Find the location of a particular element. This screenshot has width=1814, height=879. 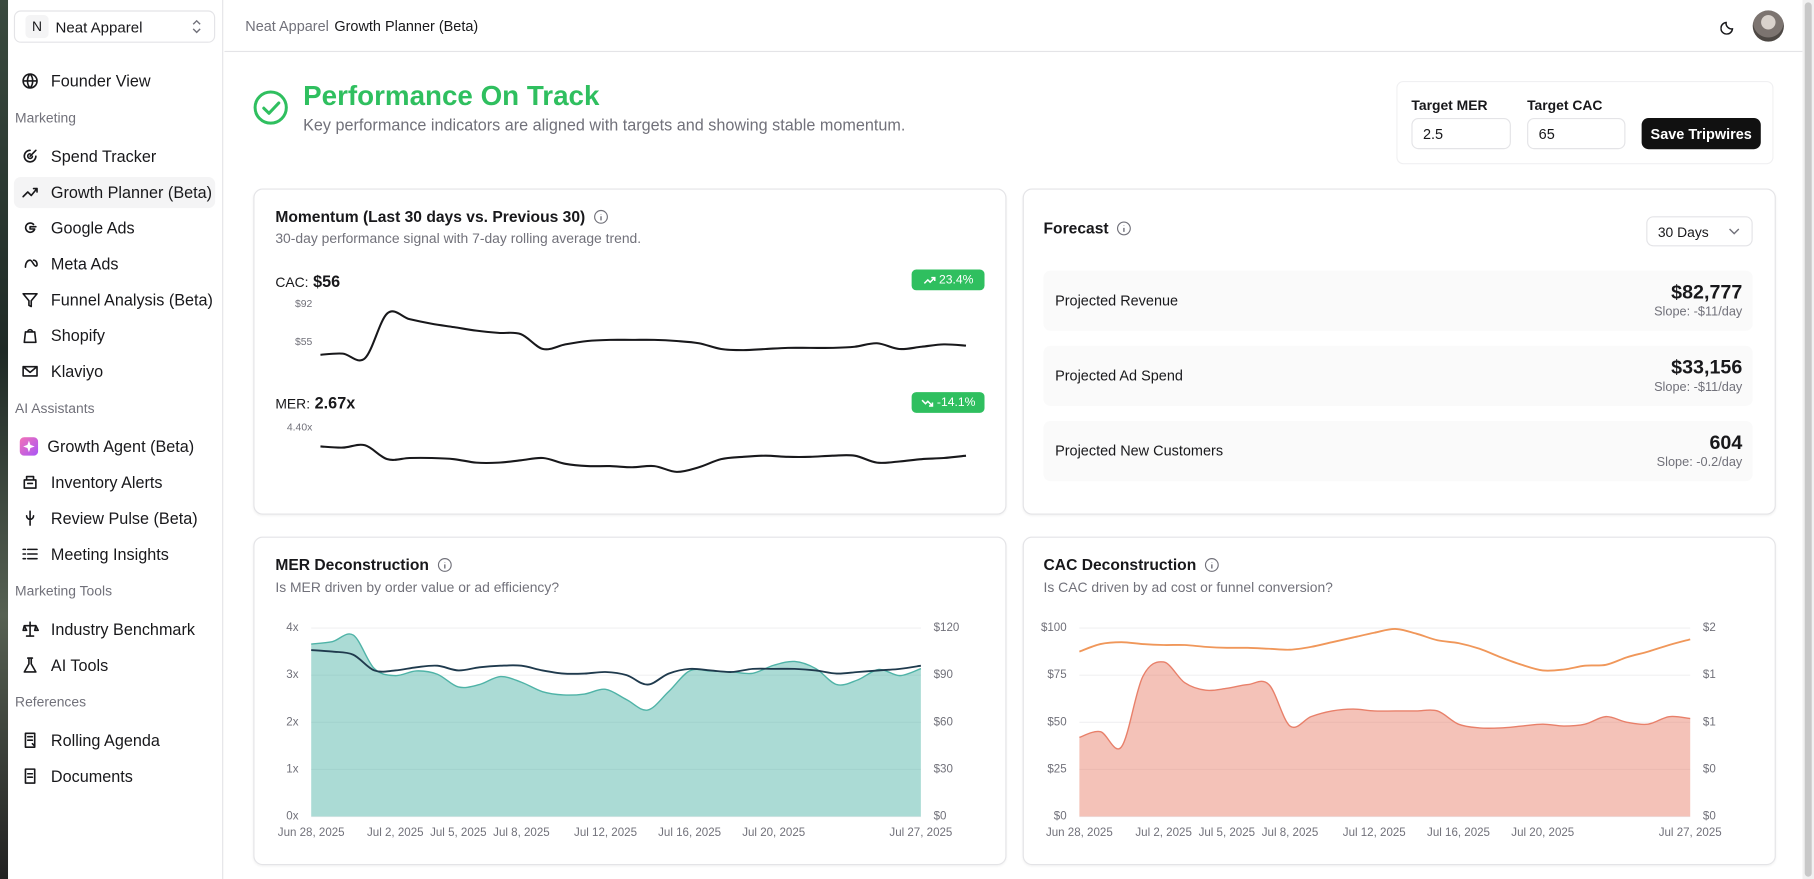

nav-item: Funnel Analysis (Beta) is located at coordinates (131, 299).